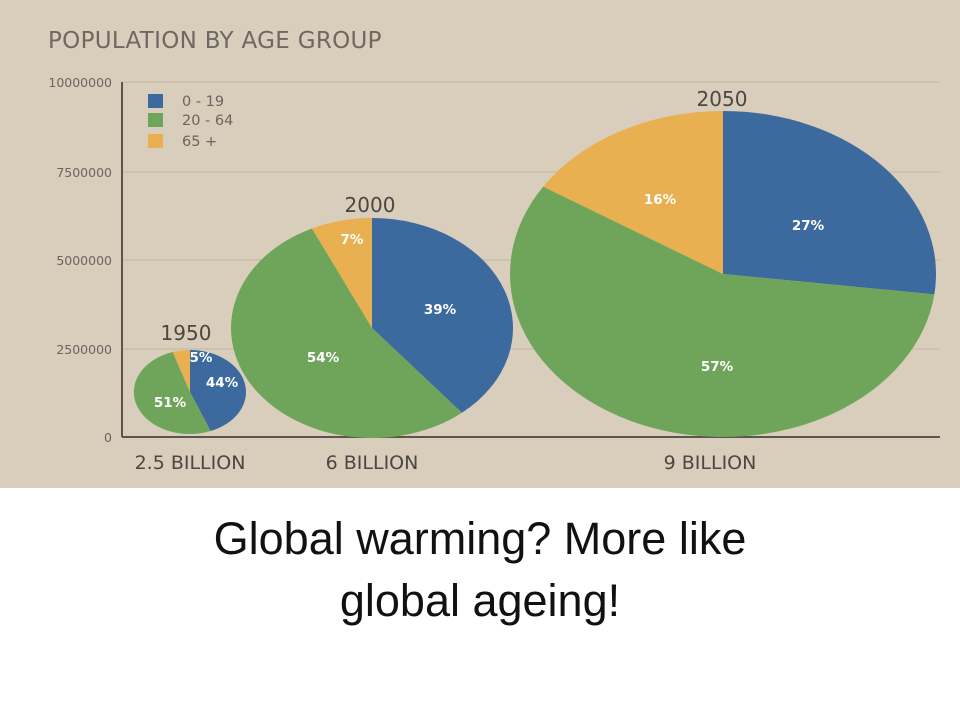 The width and height of the screenshot is (960, 720). What do you see at coordinates (84, 349) in the screenshot?
I see `y-tick-label: 2500000` at bounding box center [84, 349].